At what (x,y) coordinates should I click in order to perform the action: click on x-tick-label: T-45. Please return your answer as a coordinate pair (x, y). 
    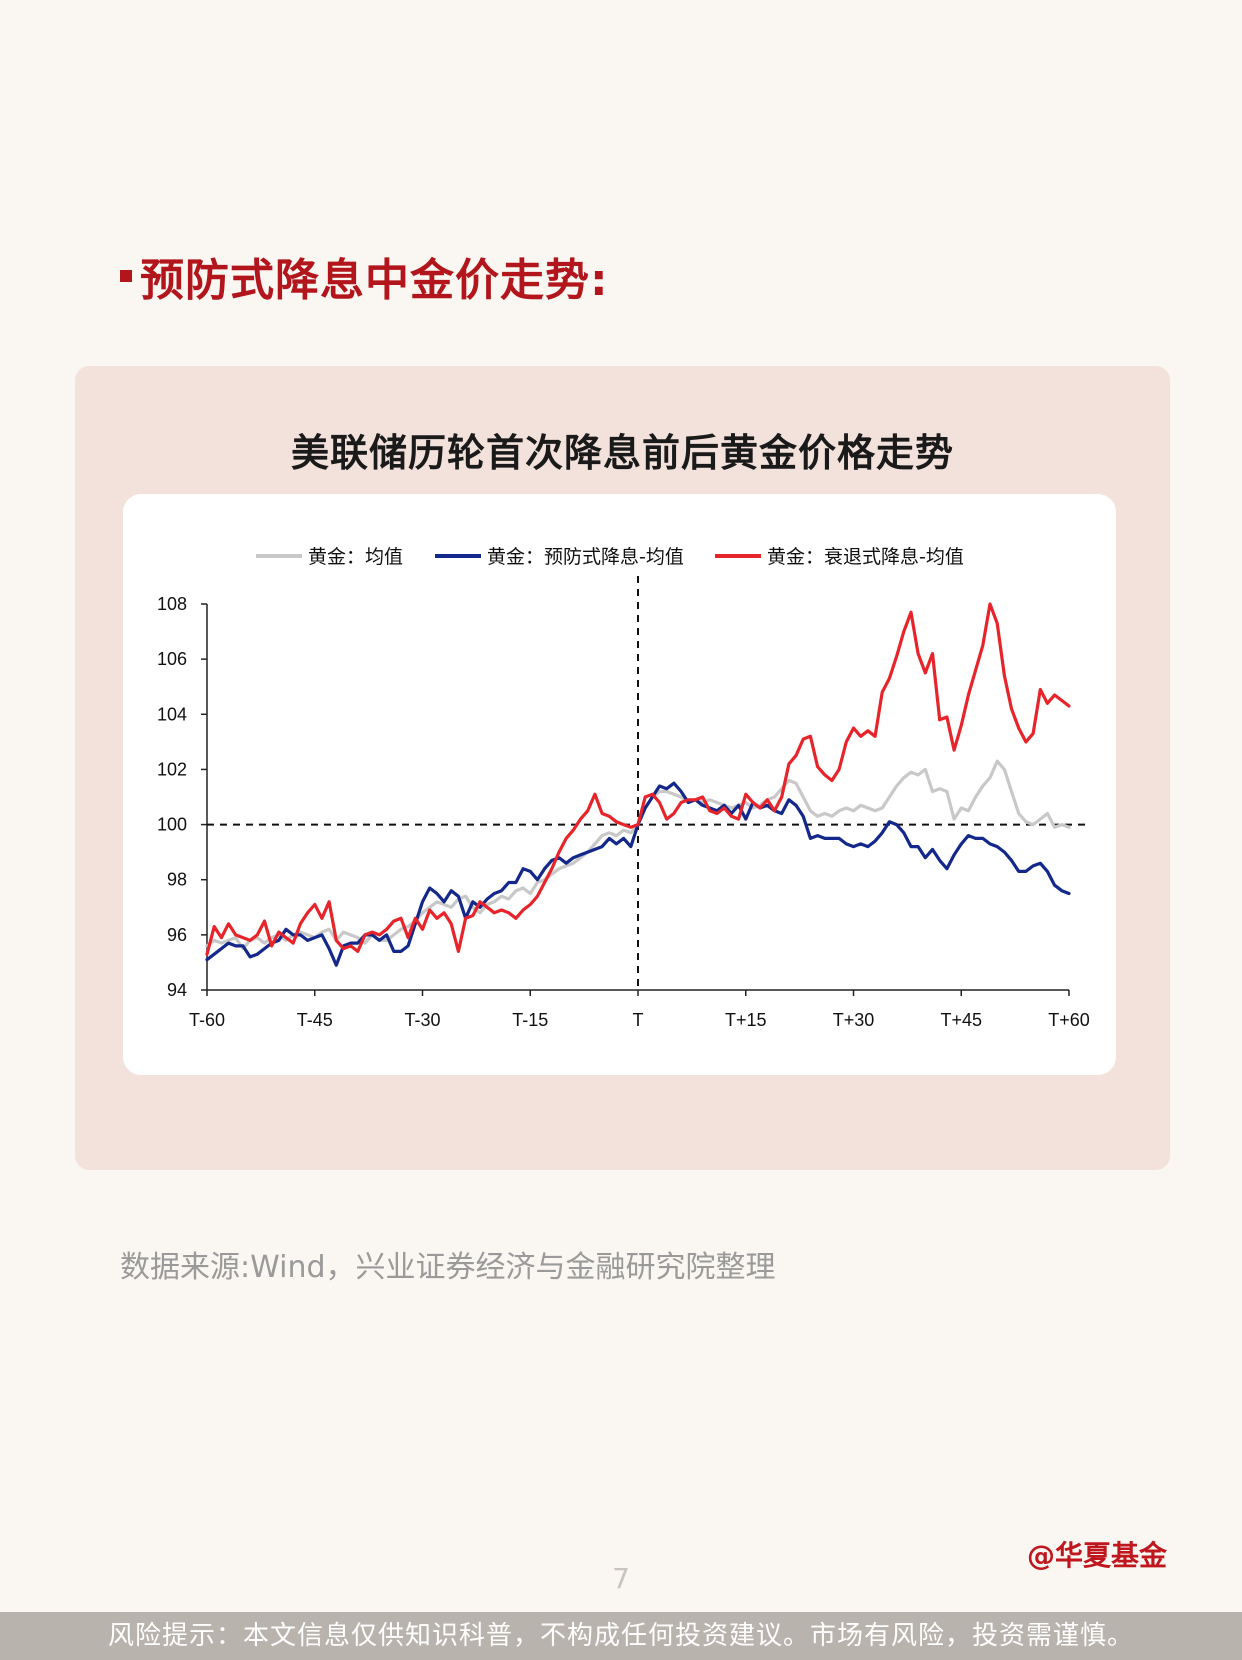
    Looking at the image, I should click on (315, 1020).